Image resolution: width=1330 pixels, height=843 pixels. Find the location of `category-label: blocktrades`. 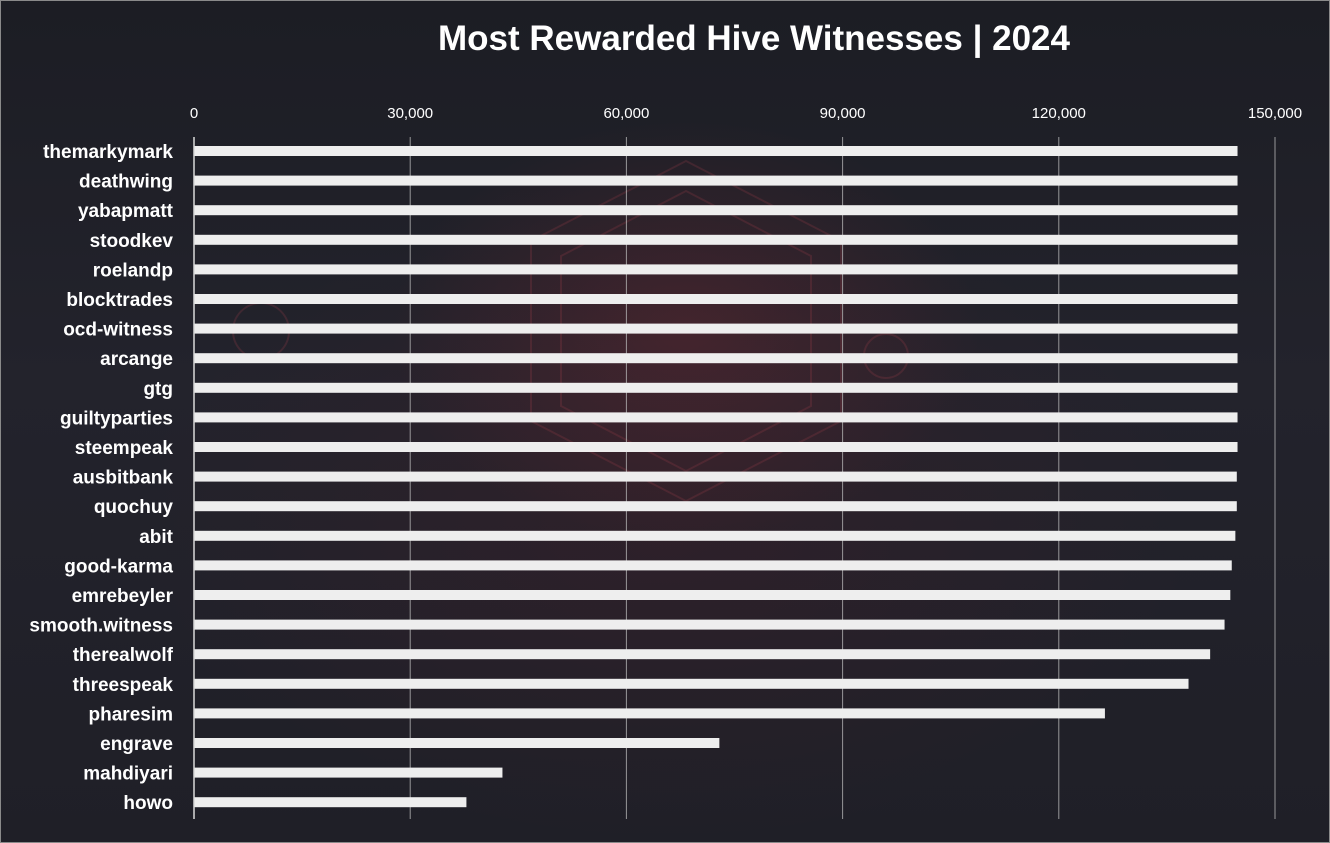

category-label: blocktrades is located at coordinates (119, 300).